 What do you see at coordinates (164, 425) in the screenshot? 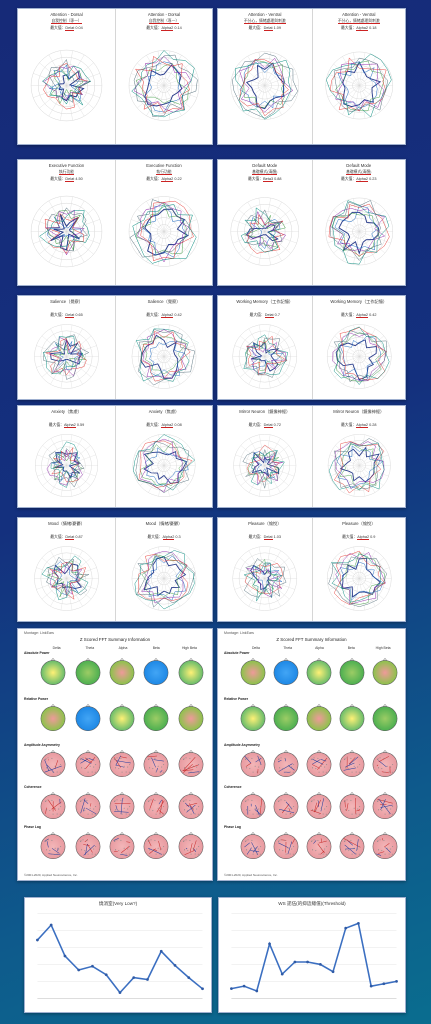
I see `radar-max-value: 最大值：Alpha2 0.08` at bounding box center [164, 425].